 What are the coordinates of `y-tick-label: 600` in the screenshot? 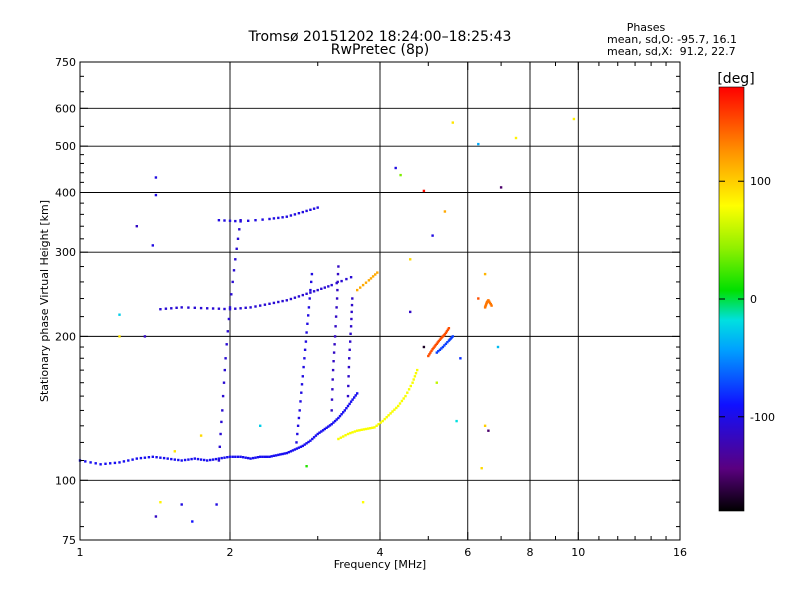 It's located at (65, 108).